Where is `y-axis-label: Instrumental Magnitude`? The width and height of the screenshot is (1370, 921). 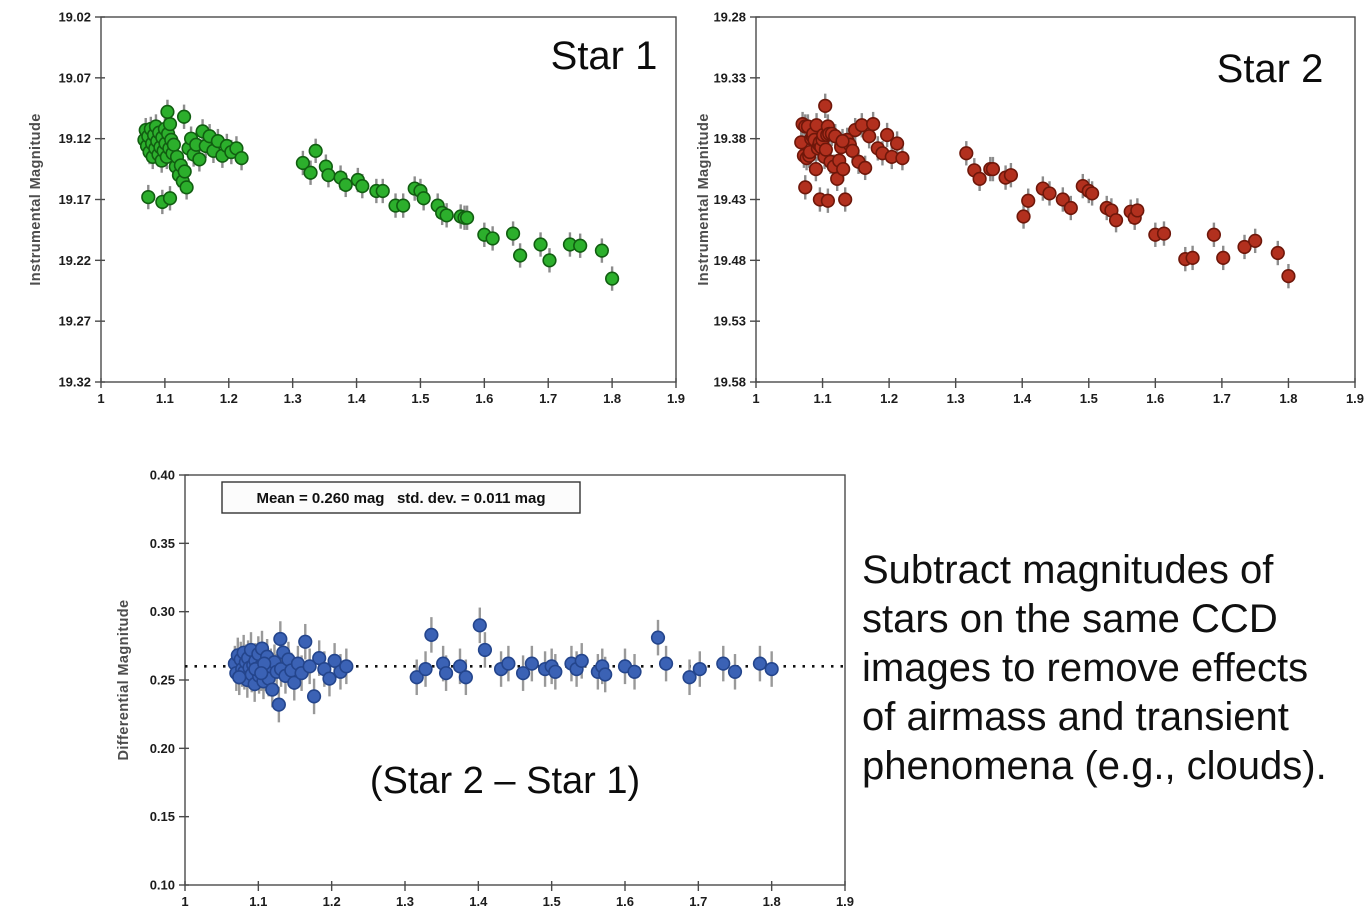
y-axis-label: Instrumental Magnitude is located at coordinates (704, 199).